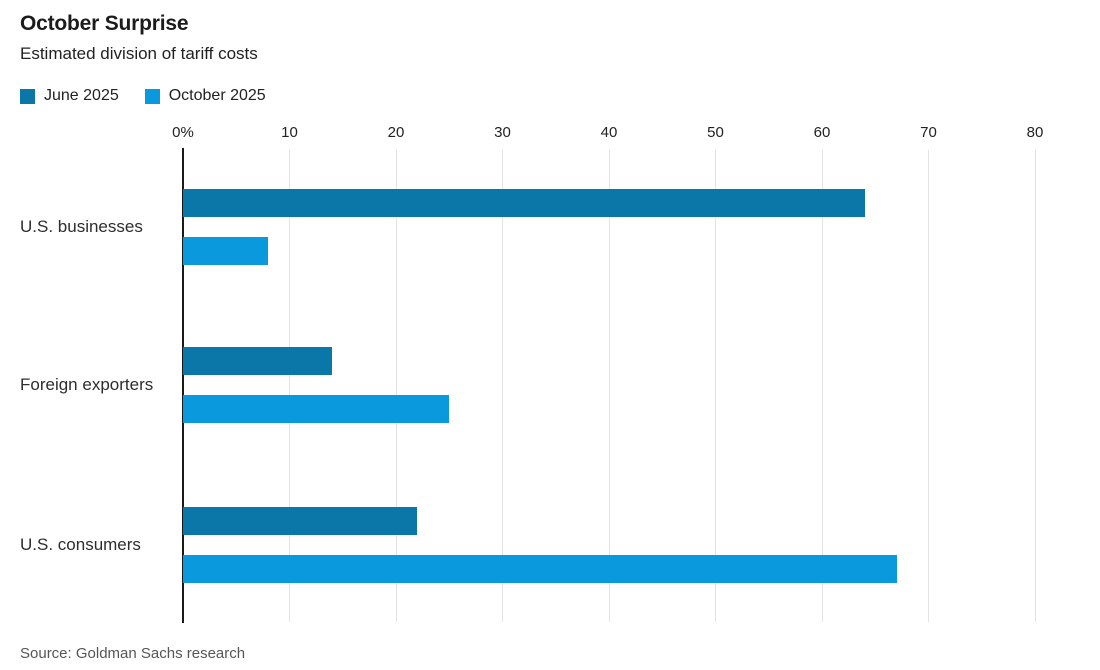  What do you see at coordinates (928, 132) in the screenshot?
I see `x-tick-label-70: 70` at bounding box center [928, 132].